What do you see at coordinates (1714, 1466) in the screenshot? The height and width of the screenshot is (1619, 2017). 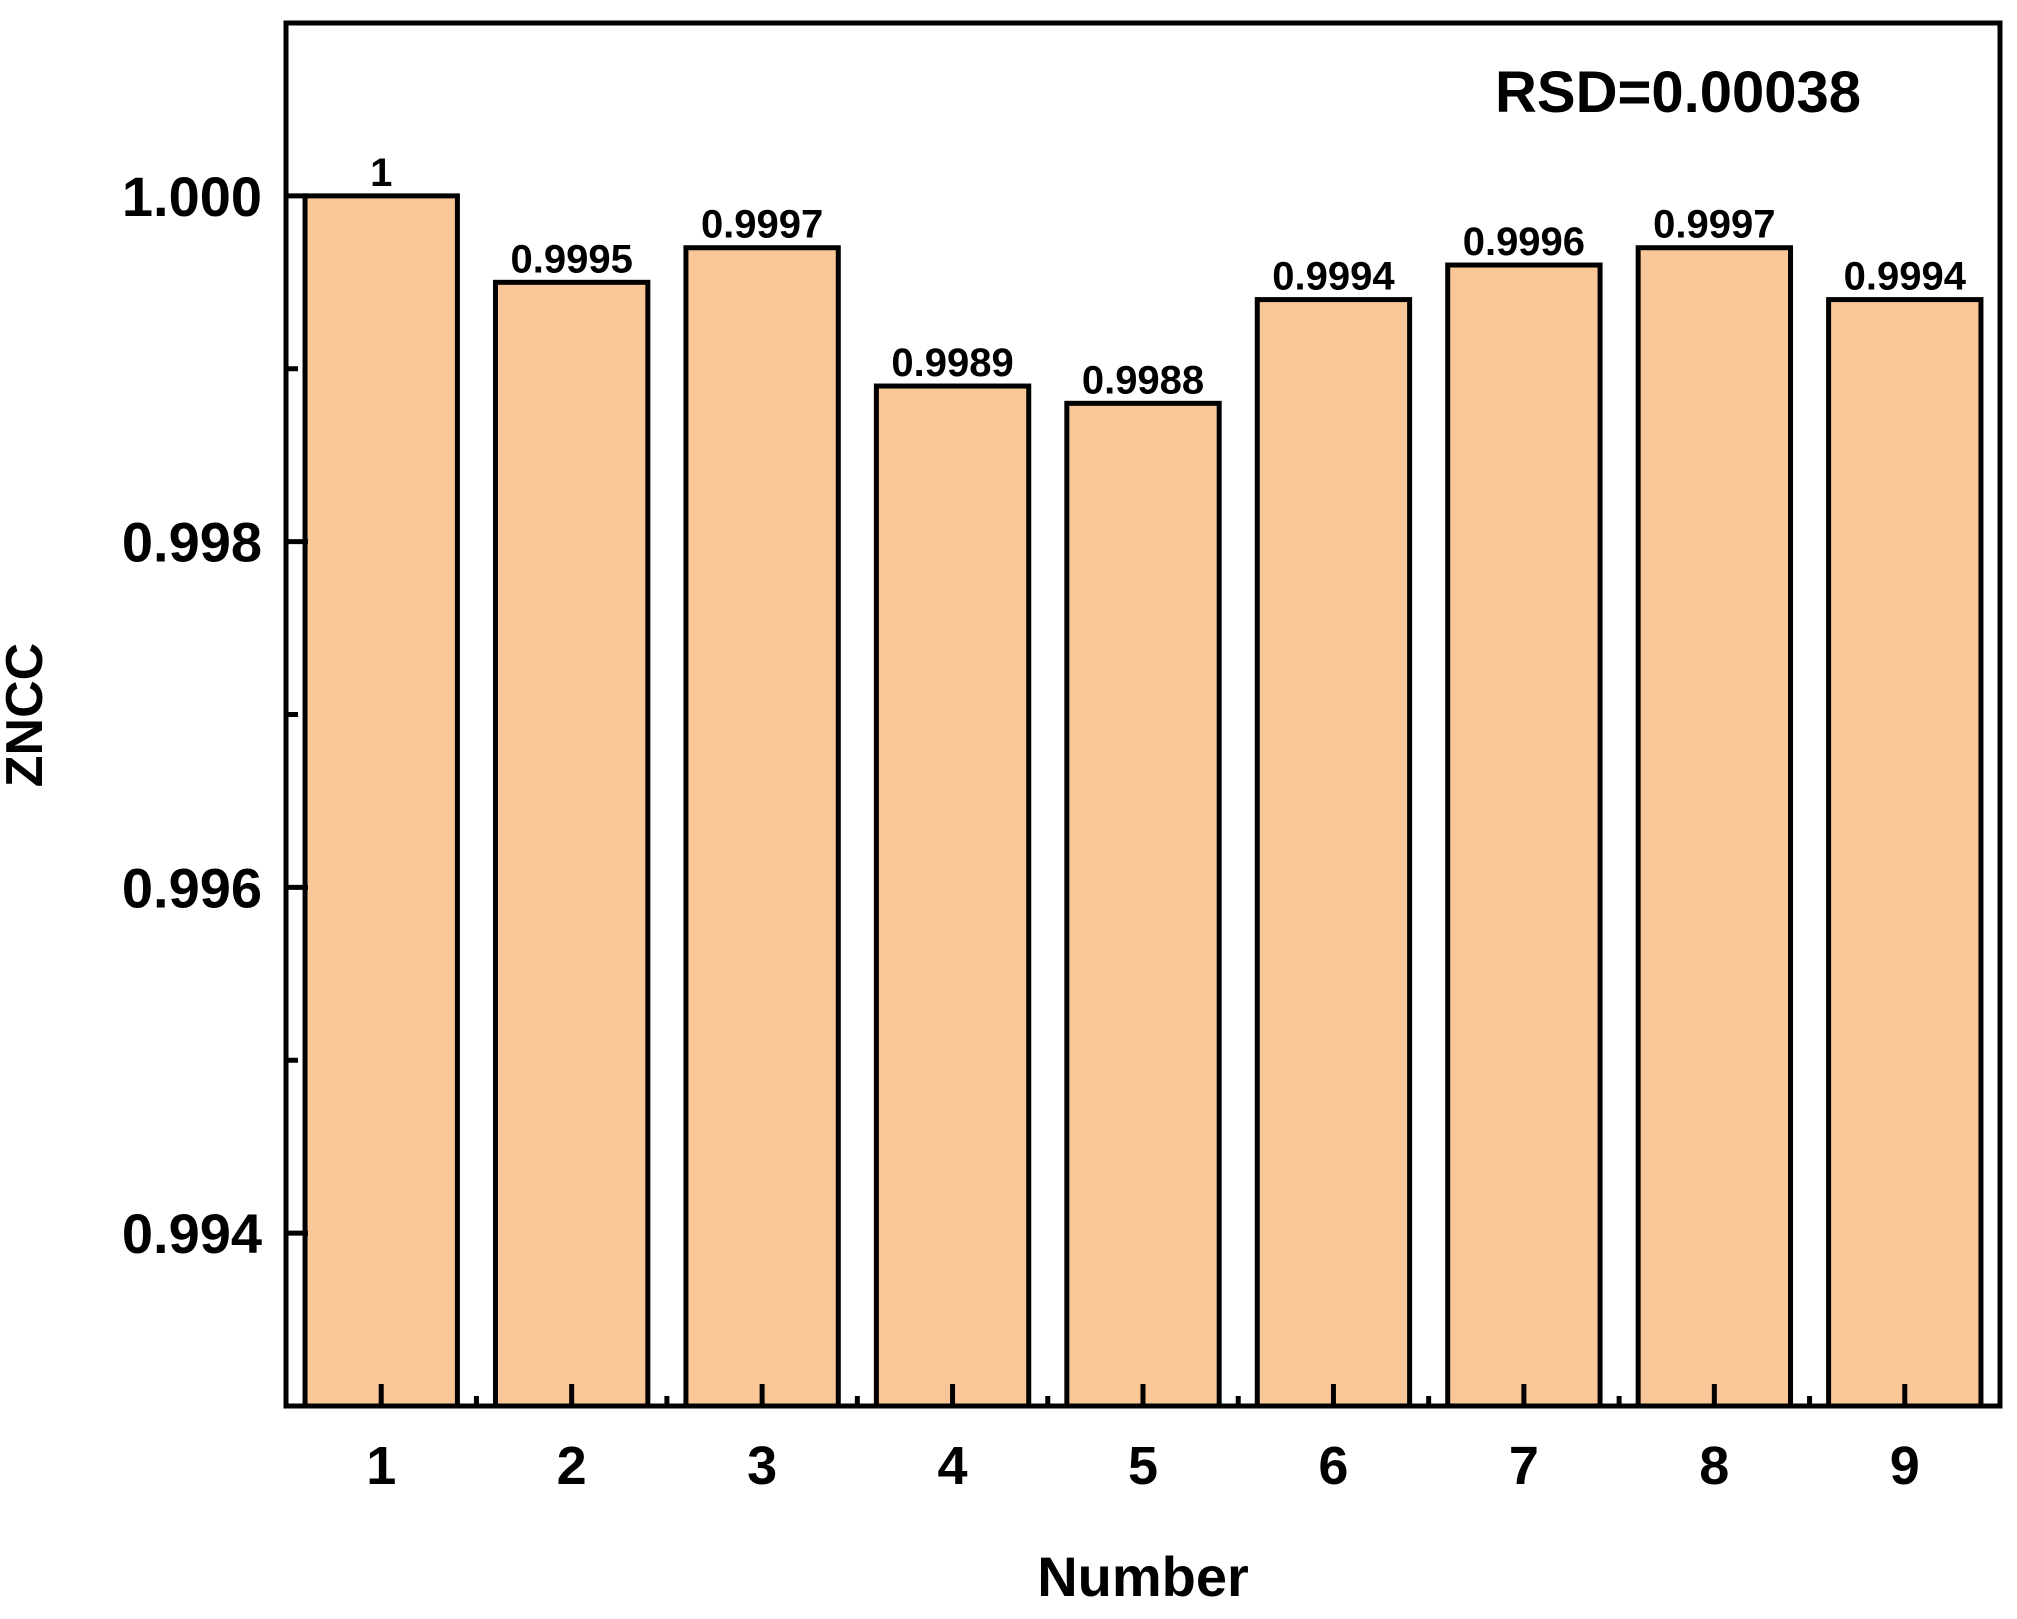 I see `x-tick-label-8: 8` at bounding box center [1714, 1466].